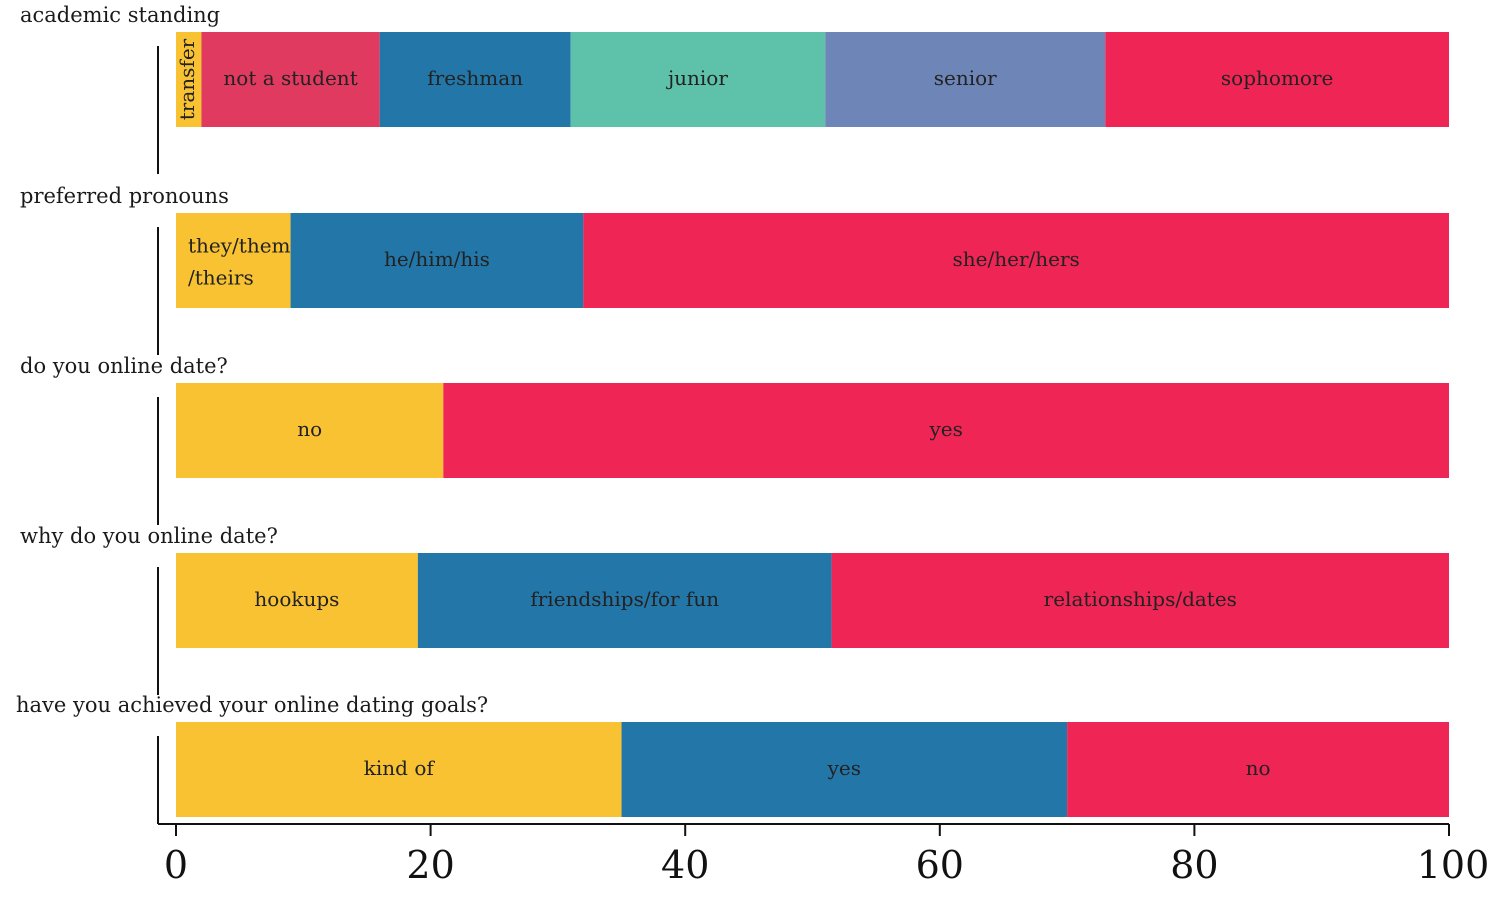  I want to click on question-label: preferred pronouns, so click(124, 196).